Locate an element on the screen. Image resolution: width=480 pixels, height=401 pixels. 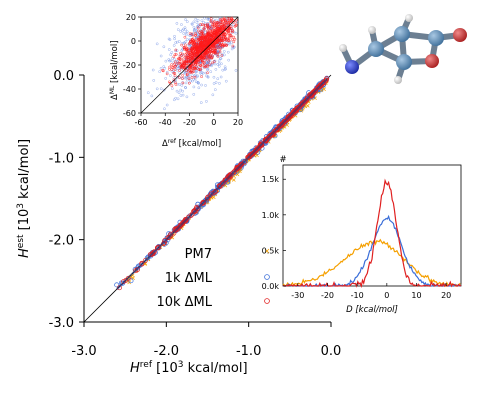
inset-histogram-y-title: # is located at coordinates (282, 160).